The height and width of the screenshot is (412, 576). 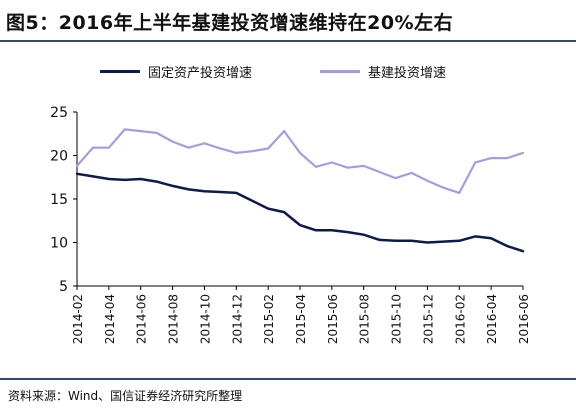 What do you see at coordinates (59, 113) in the screenshot?
I see `y-tick-label: 25` at bounding box center [59, 113].